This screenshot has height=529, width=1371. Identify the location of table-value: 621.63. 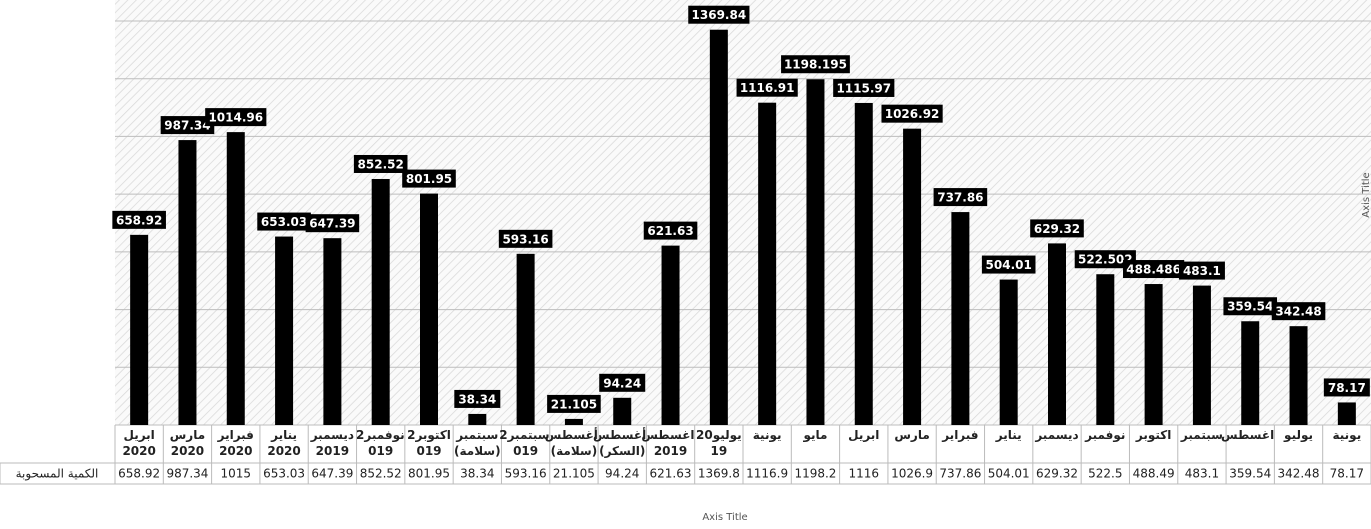
(671, 474).